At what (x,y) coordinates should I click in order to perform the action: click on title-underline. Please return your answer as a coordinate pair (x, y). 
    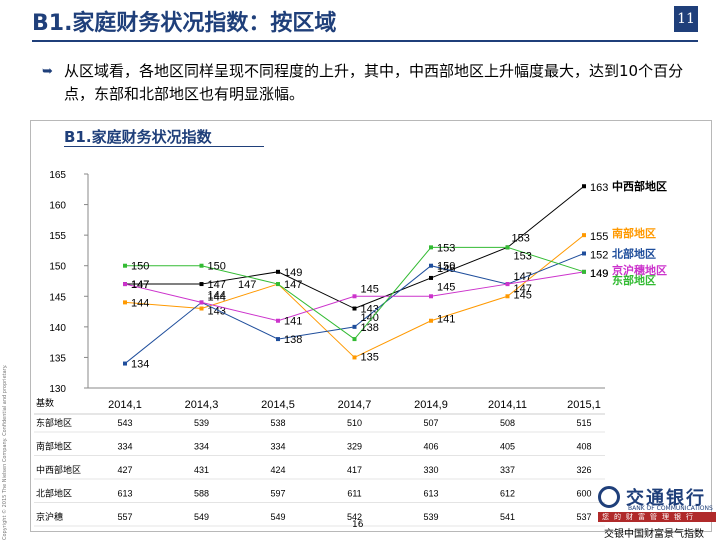
    Looking at the image, I should click on (365, 41).